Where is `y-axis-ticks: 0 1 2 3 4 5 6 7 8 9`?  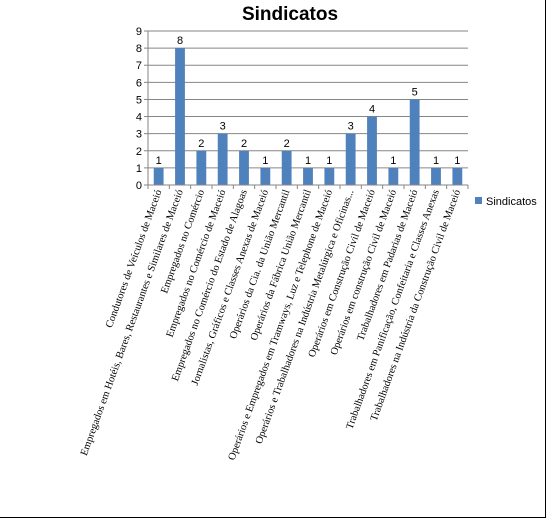
y-axis-ticks: 0 1 2 3 4 5 6 7 8 9 is located at coordinates (142, 109).